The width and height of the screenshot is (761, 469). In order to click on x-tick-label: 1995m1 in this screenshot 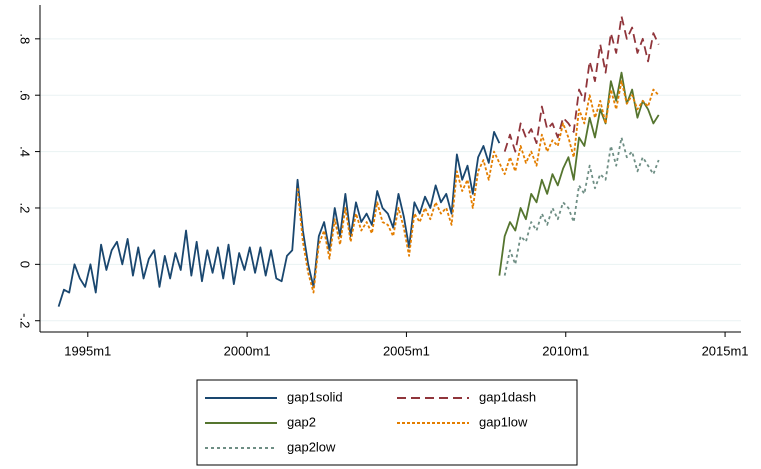, I will do `click(87, 350)`.